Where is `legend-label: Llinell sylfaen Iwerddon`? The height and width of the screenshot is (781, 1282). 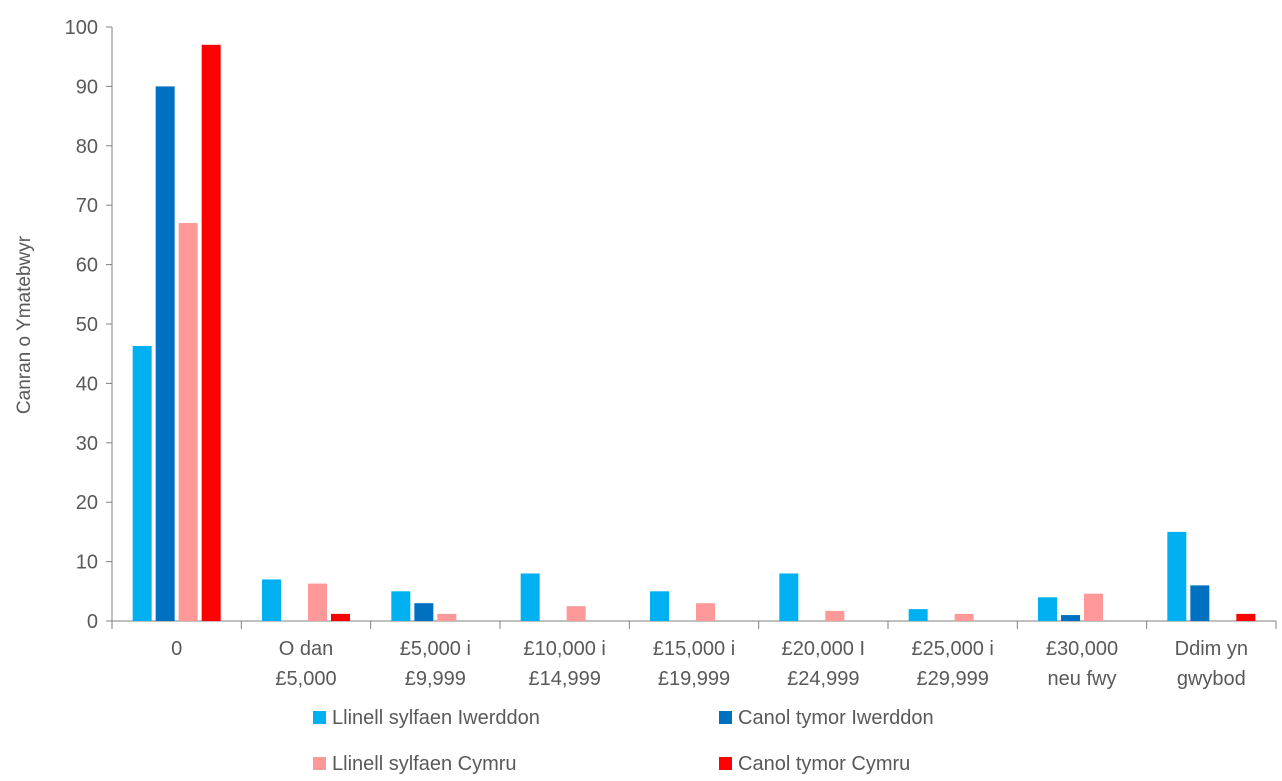
legend-label: Llinell sylfaen Iwerddon is located at coordinates (436, 718).